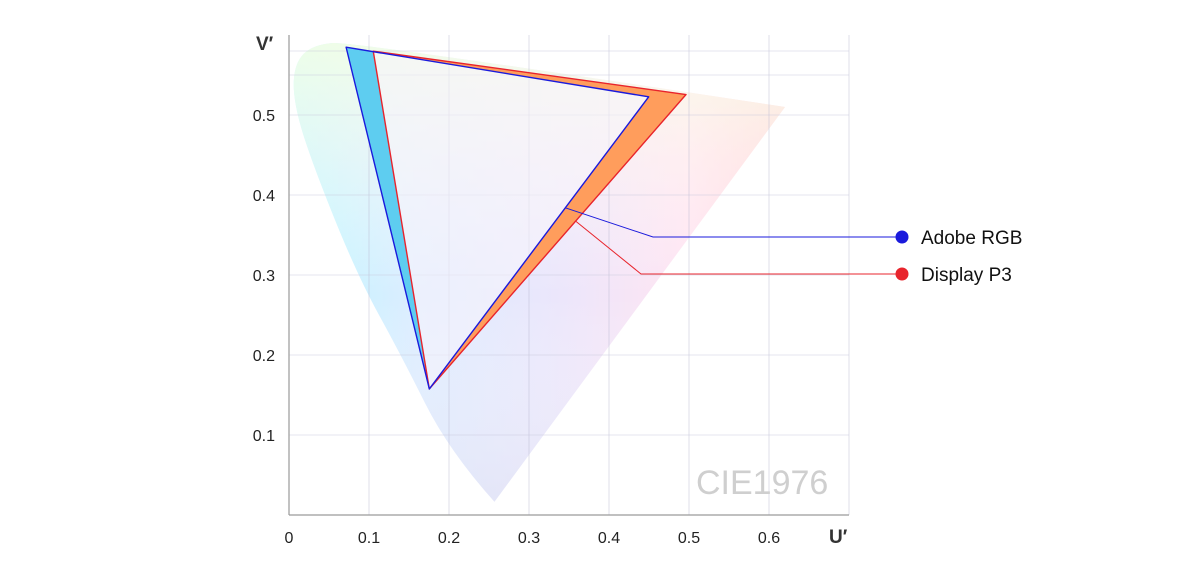 Image resolution: width=1200 pixels, height=580 pixels. I want to click on y-tick-label: 0.2, so click(264, 356).